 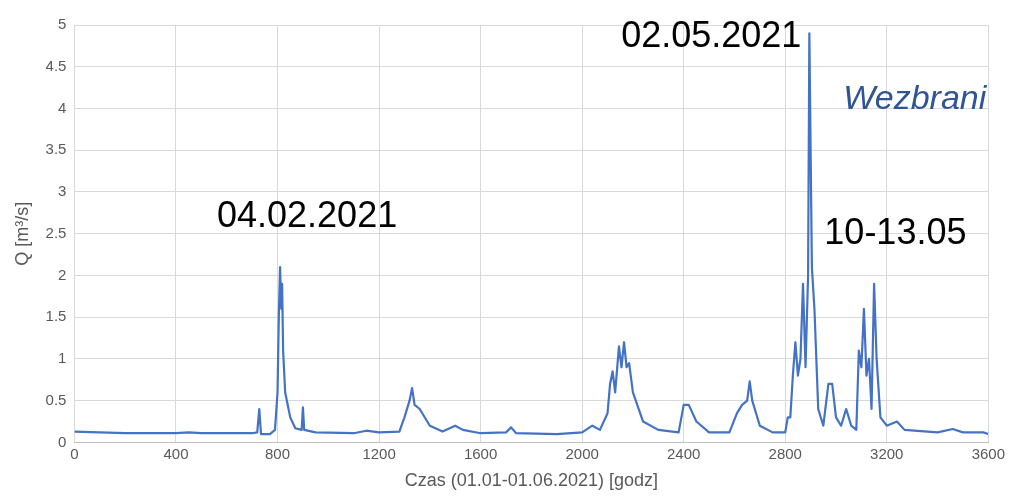 What do you see at coordinates (988, 453) in the screenshot?
I see `x-tick-label: 3600` at bounding box center [988, 453].